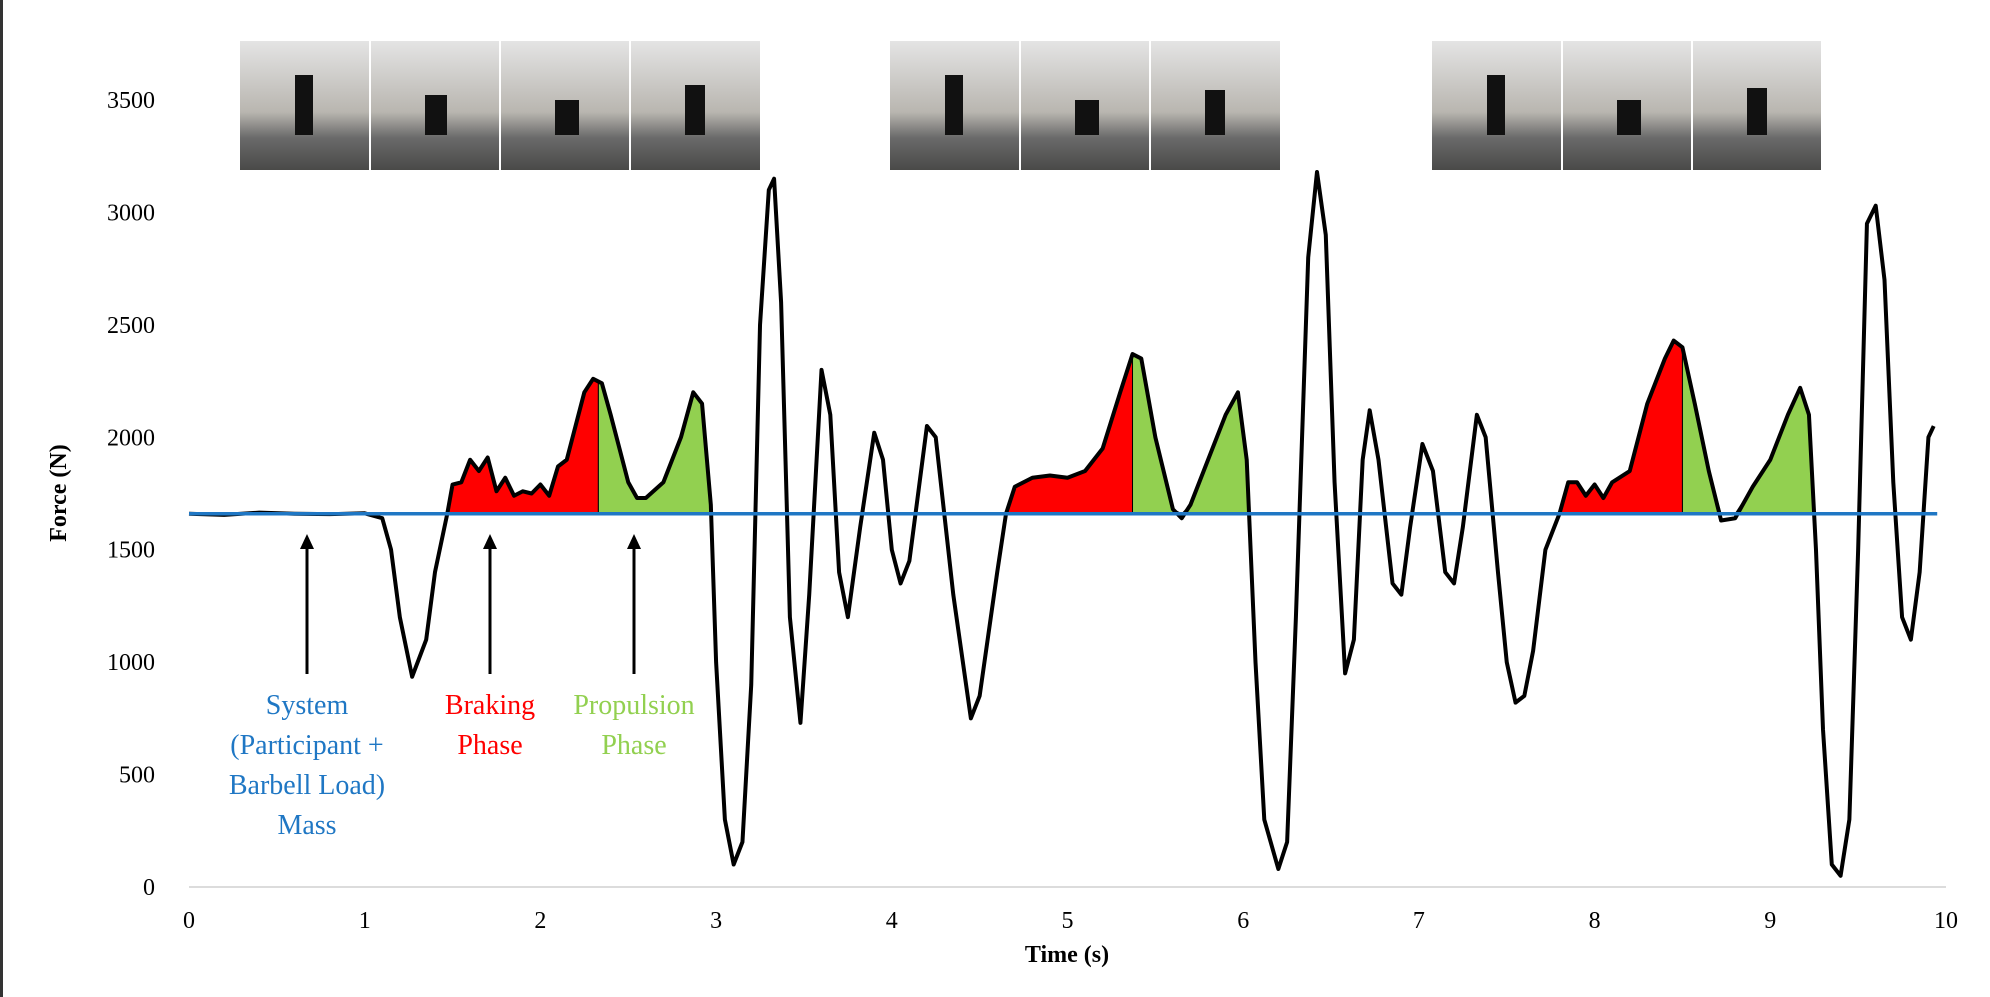  I want to click on x-tick-label: 4, so click(892, 921).